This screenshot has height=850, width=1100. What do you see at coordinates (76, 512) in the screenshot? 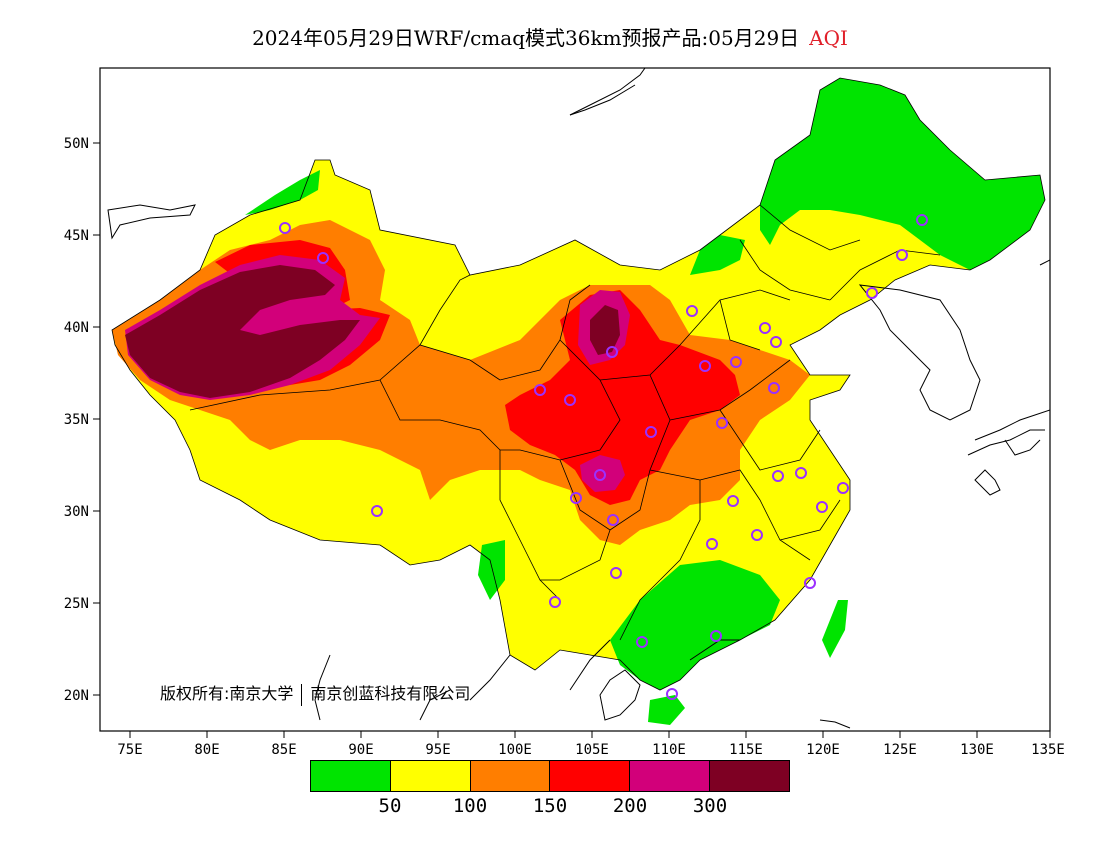
I see `lat-label: 30N` at bounding box center [76, 512].